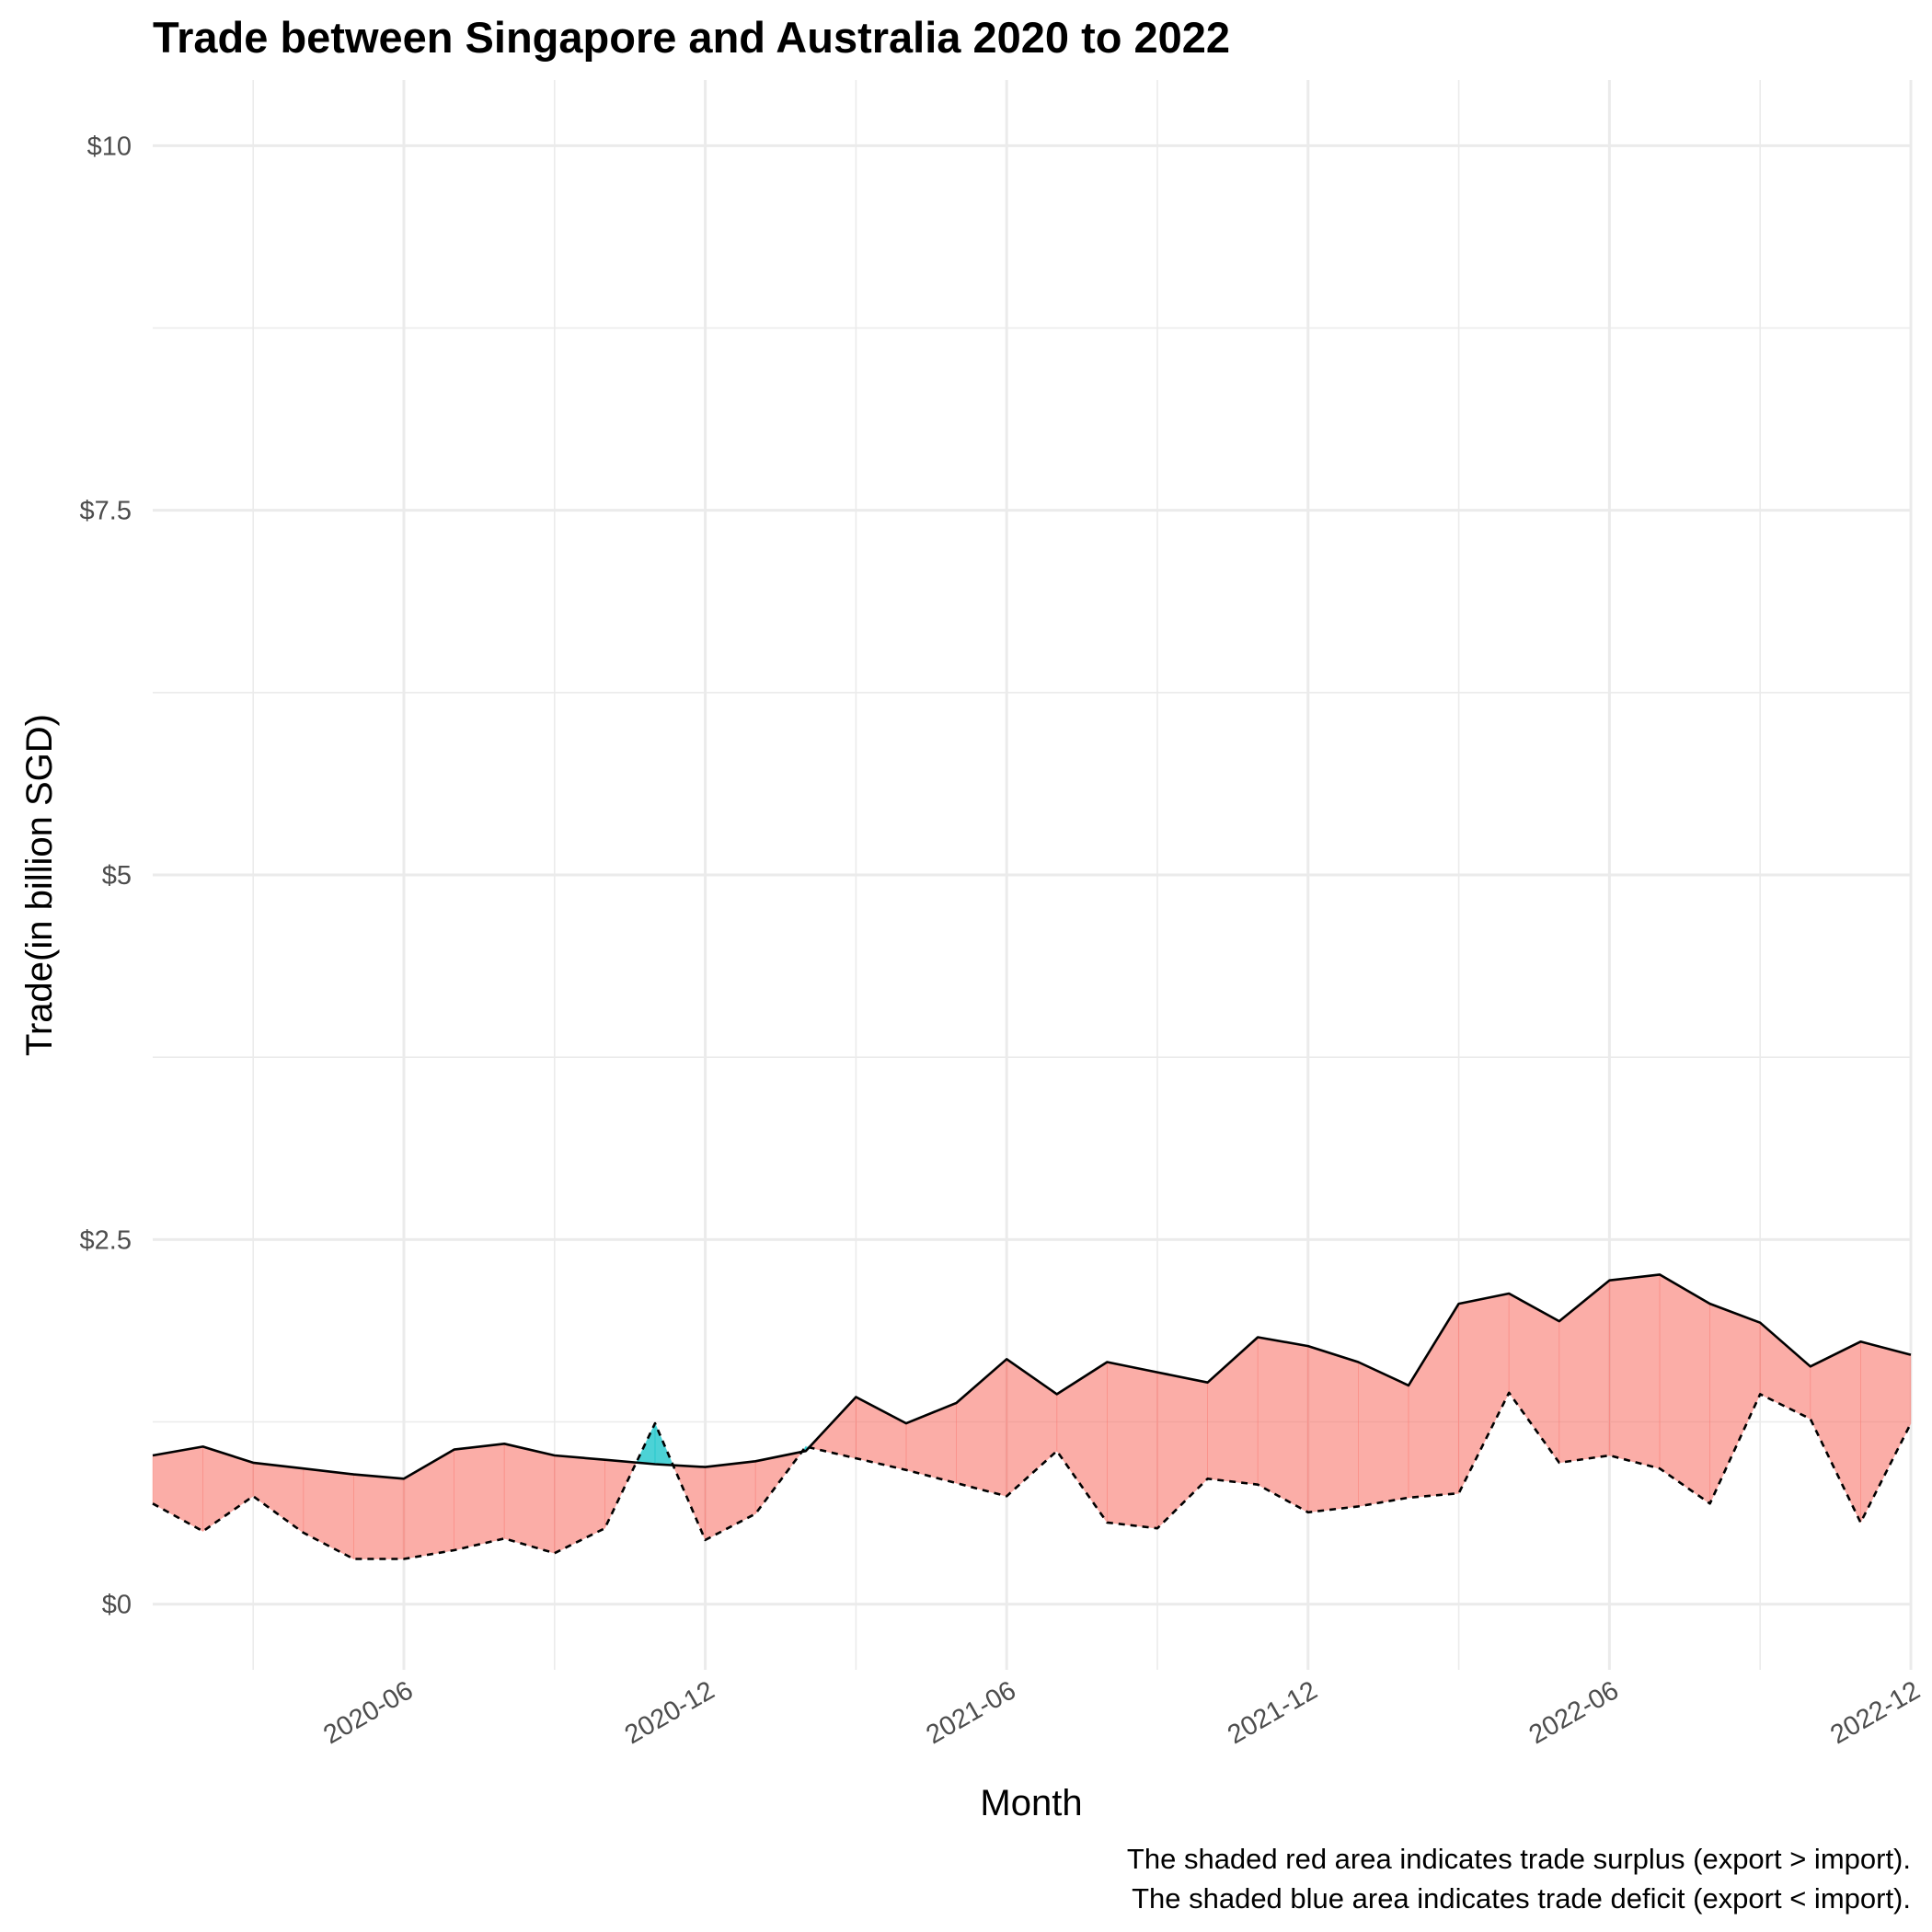 The image size is (1932, 1932). What do you see at coordinates (368, 1712) in the screenshot?
I see `x-tick-label: 2020-06` at bounding box center [368, 1712].